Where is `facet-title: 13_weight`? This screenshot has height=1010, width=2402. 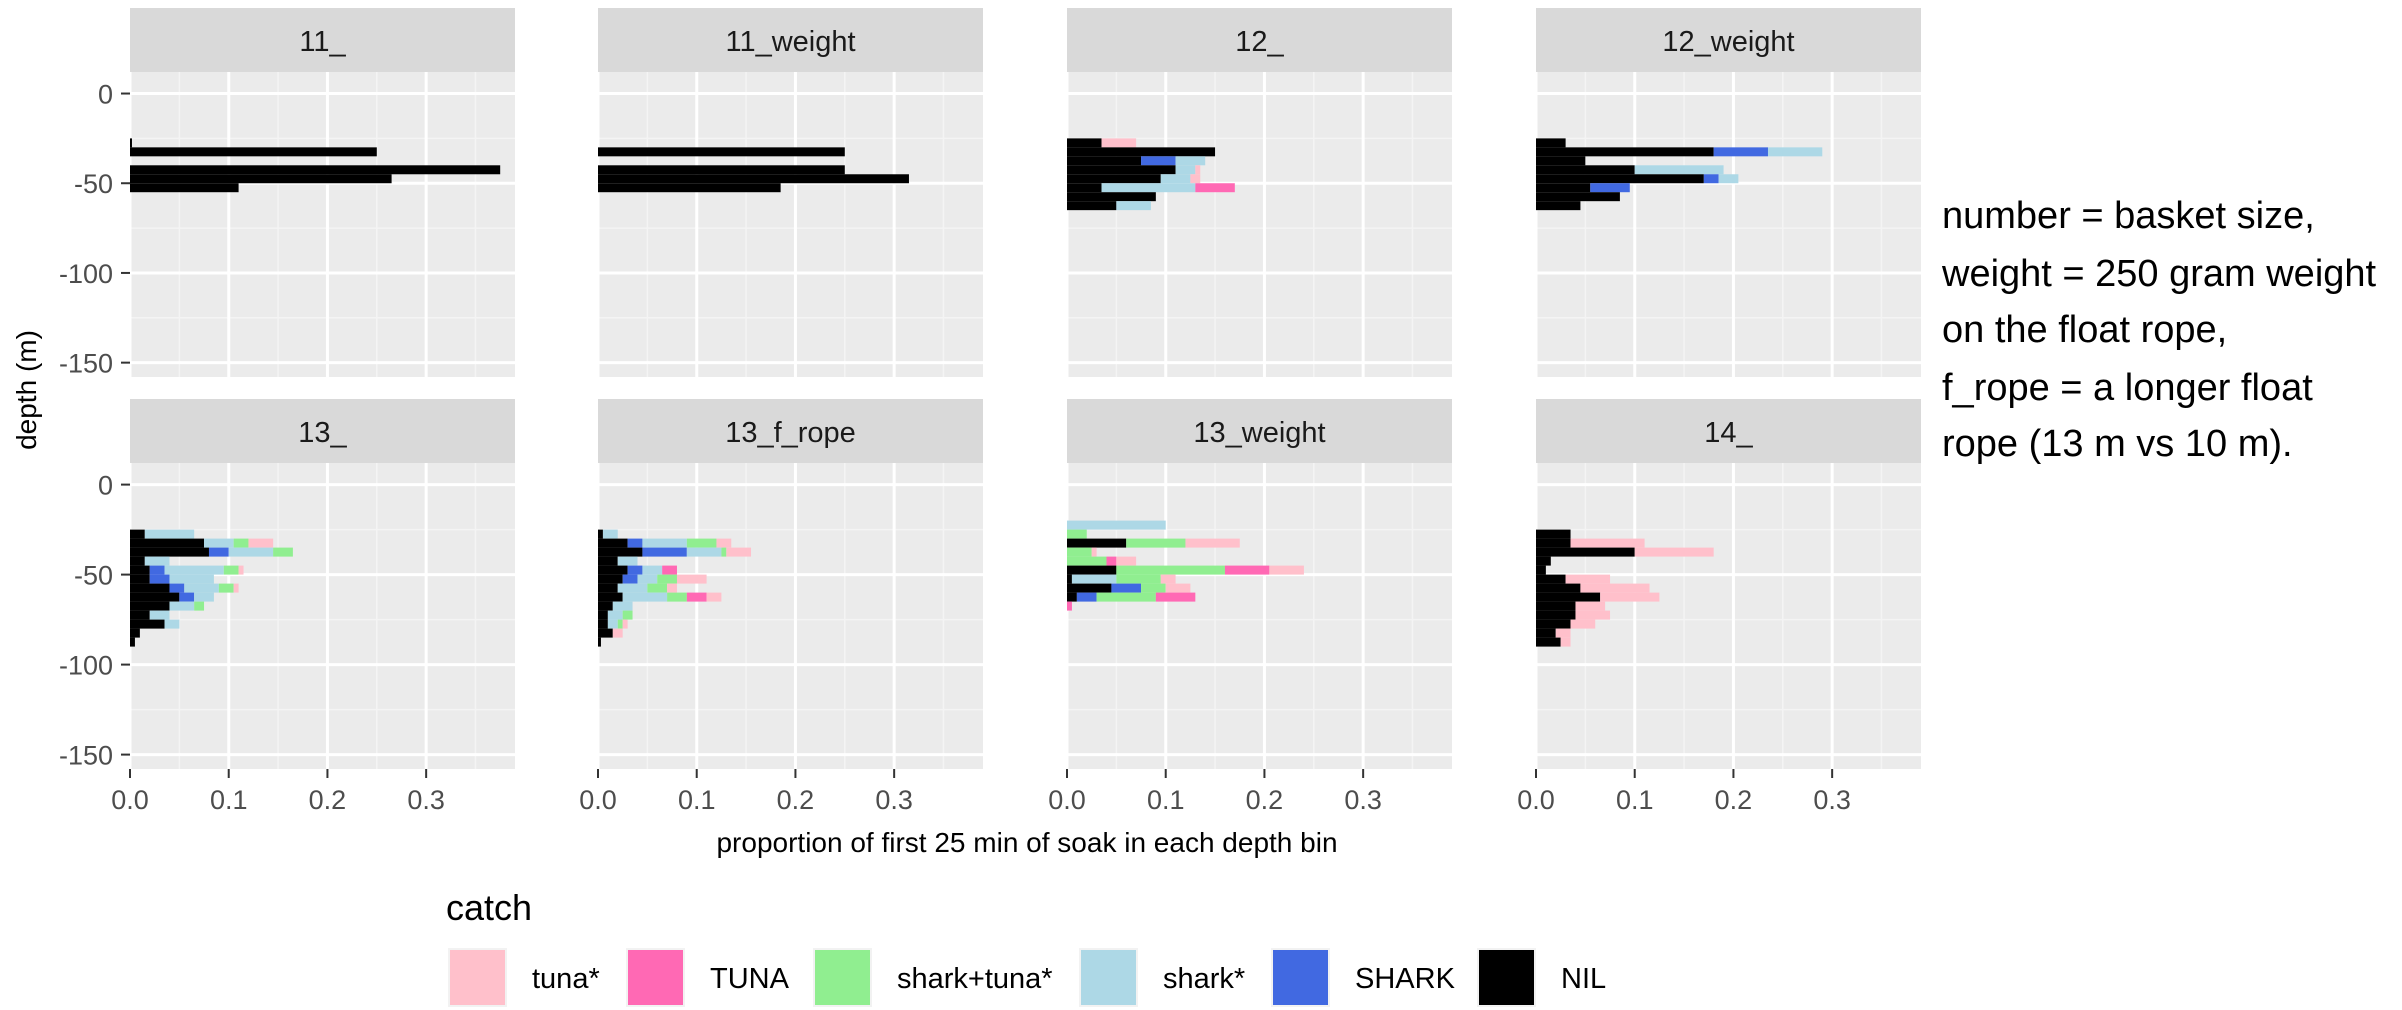
facet-title: 13_weight is located at coordinates (1259, 433).